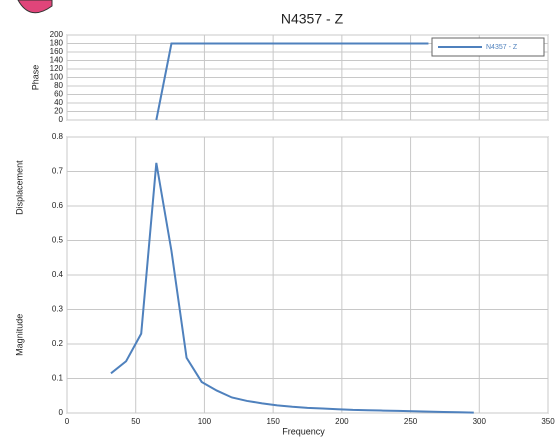  I want to click on y-tick-label: 120, so click(57, 68).